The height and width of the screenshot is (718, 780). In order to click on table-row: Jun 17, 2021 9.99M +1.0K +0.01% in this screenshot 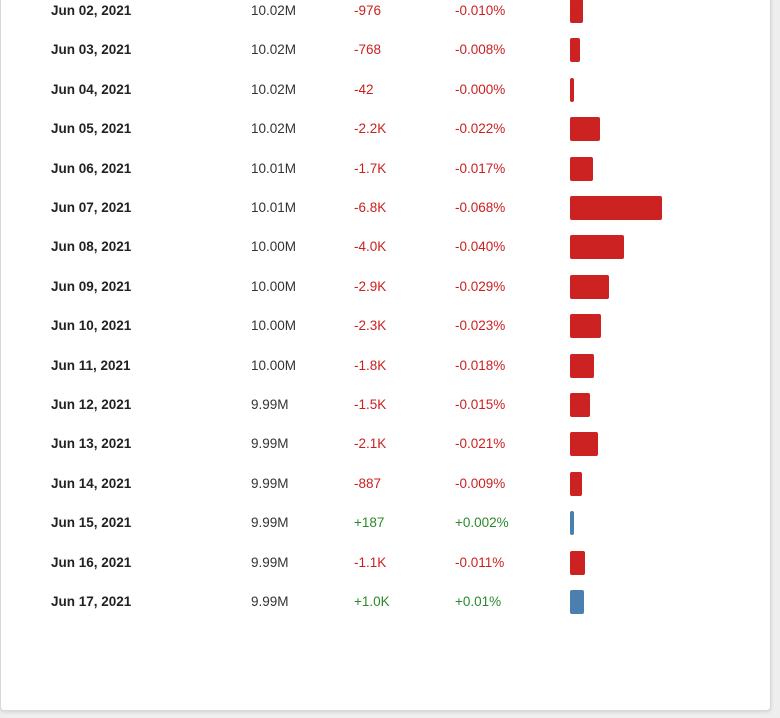, I will do `click(385, 602)`.